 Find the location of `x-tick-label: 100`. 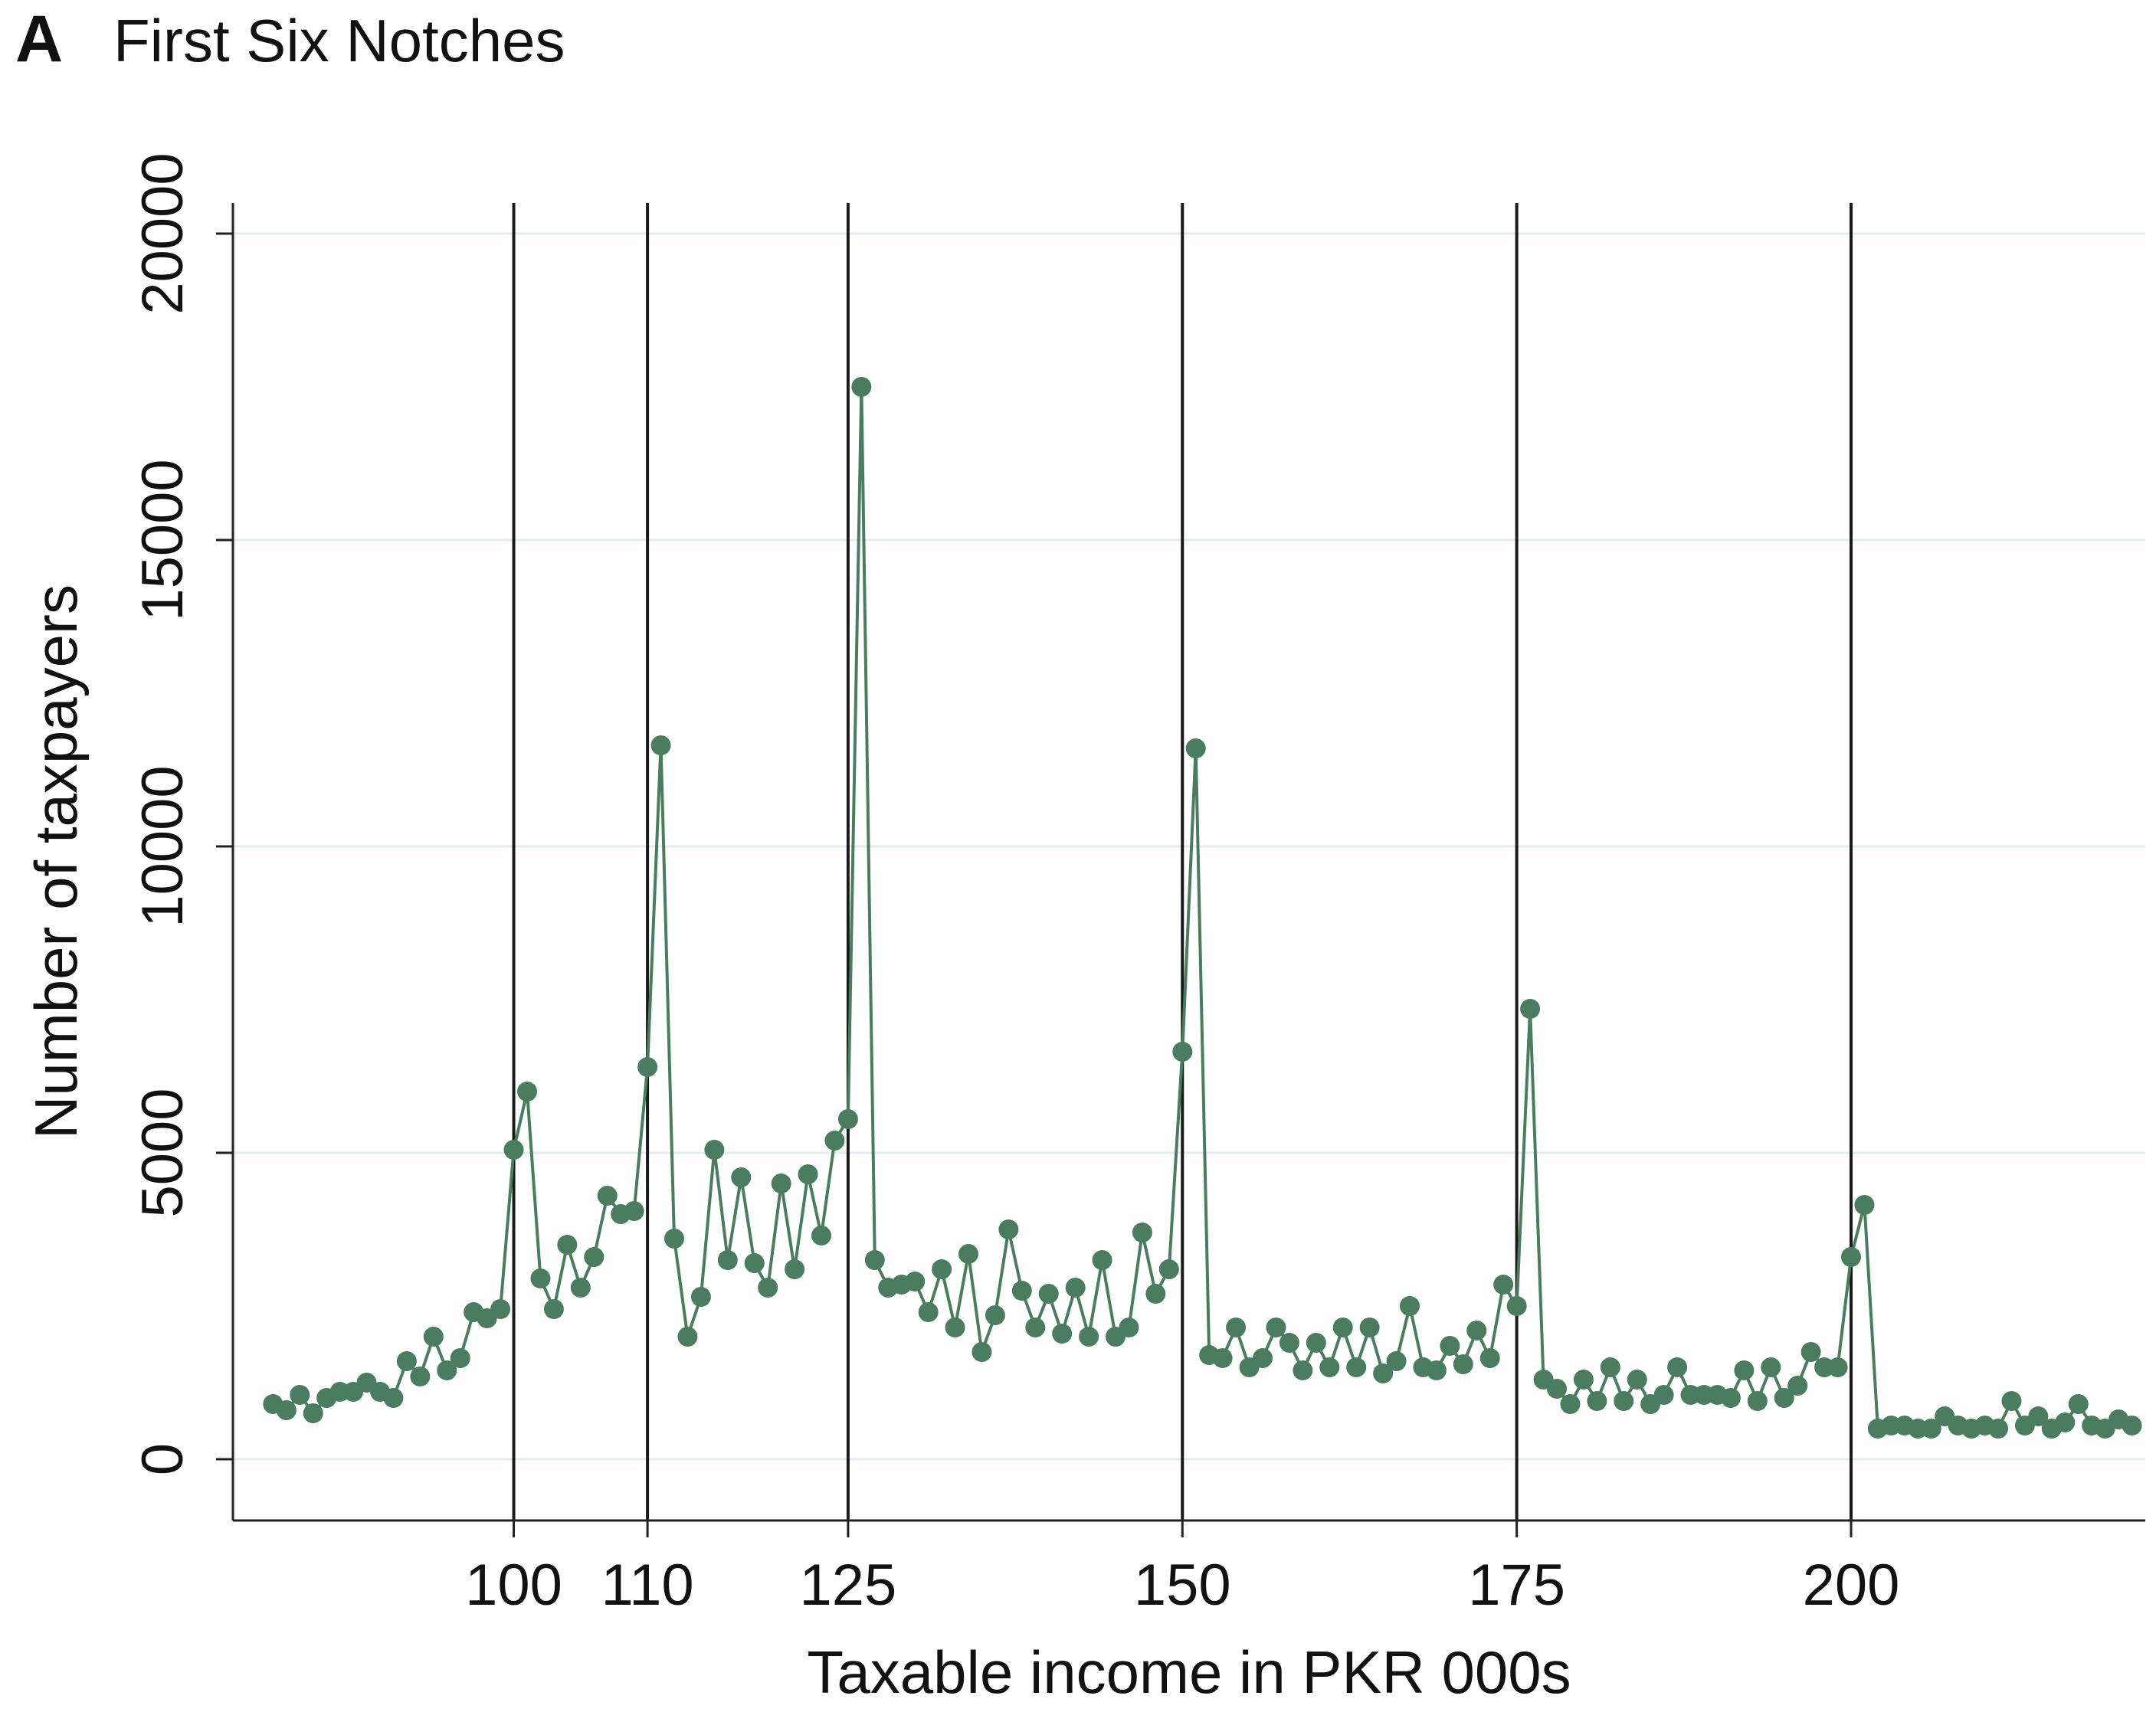

x-tick-label: 100 is located at coordinates (513, 1585).